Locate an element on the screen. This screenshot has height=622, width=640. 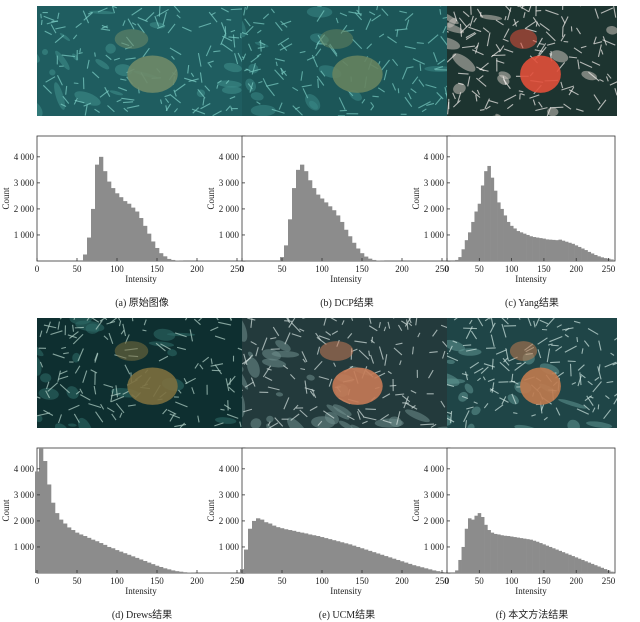
y-tick-label: 1 000 is located at coordinates (434, 547).